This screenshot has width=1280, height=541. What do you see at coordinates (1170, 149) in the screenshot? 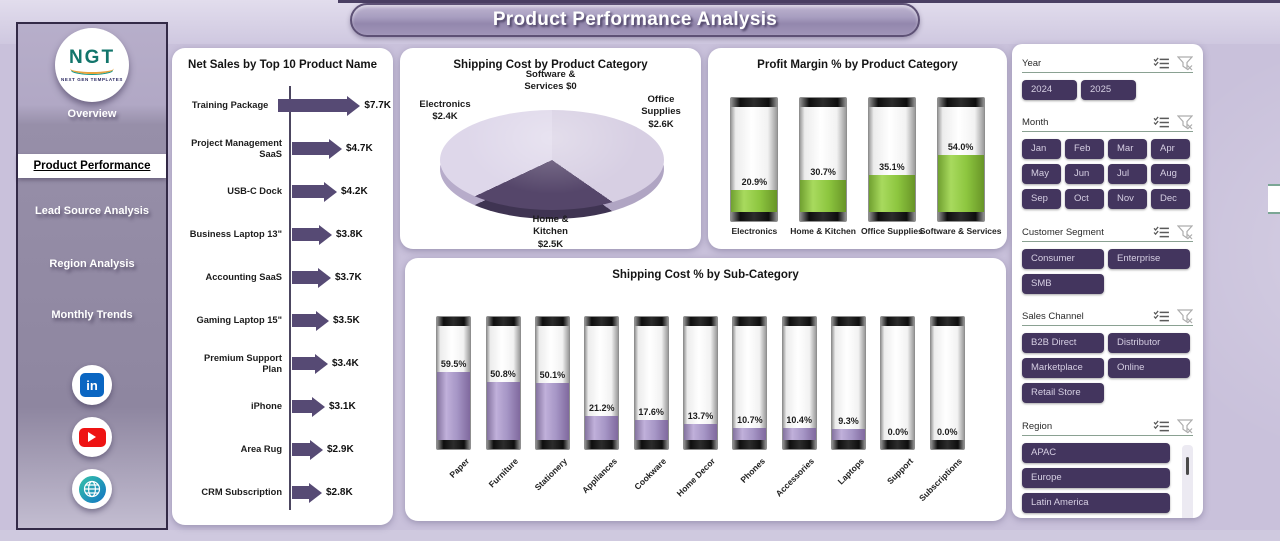
I see `filter-option-apr: Apr` at bounding box center [1170, 149].